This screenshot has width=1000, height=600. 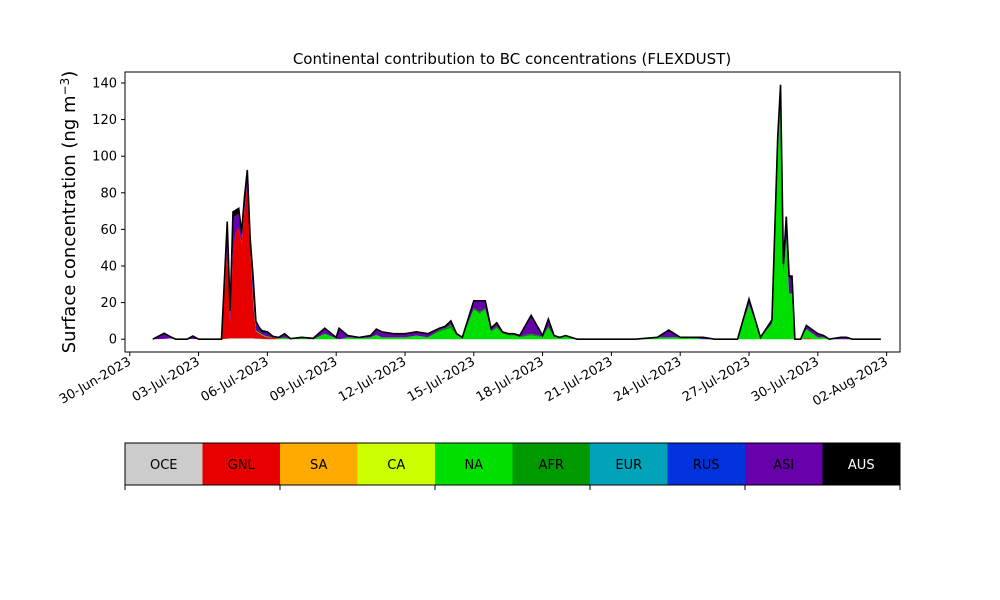 What do you see at coordinates (716, 379) in the screenshot?
I see `x-tick-label: 27-Jul-2023` at bounding box center [716, 379].